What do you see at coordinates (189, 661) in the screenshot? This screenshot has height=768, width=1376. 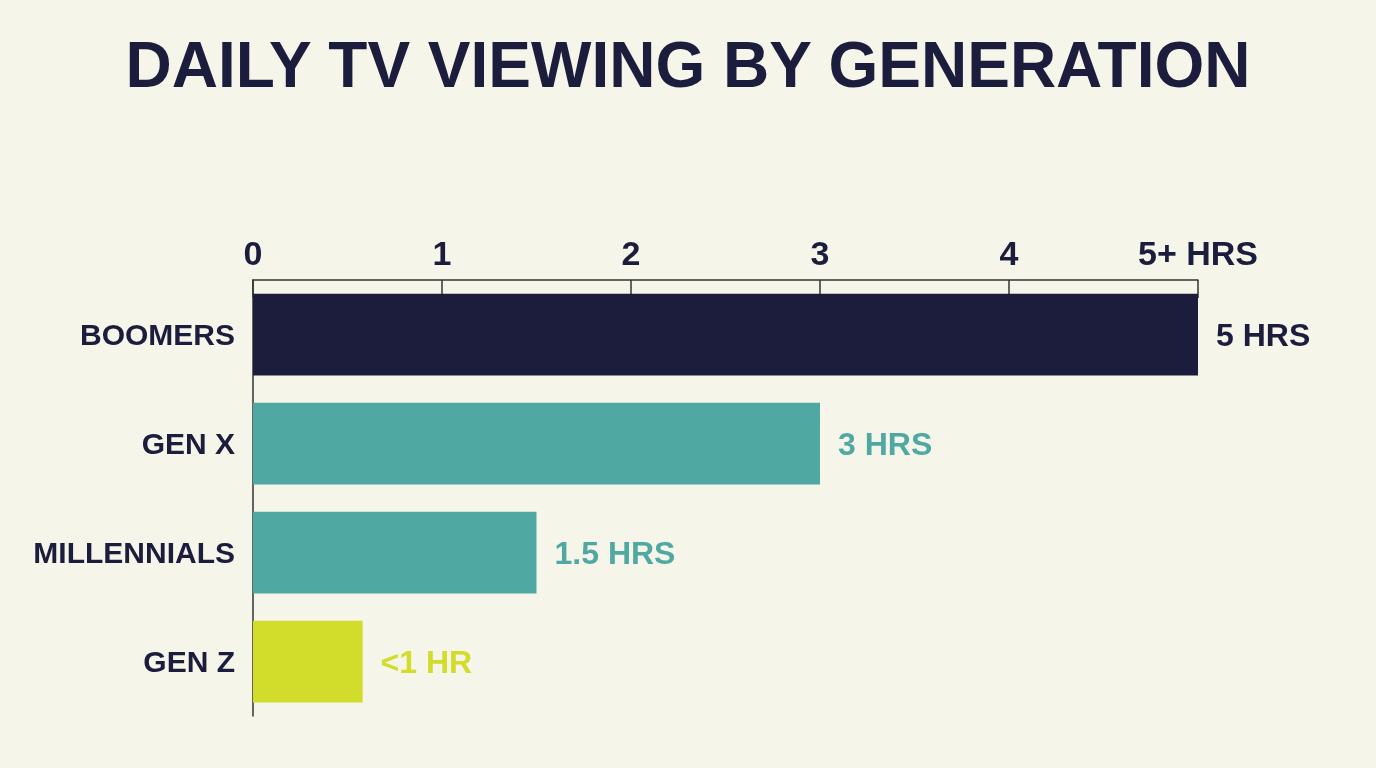 I see `y-tick-label: GEN Z` at bounding box center [189, 661].